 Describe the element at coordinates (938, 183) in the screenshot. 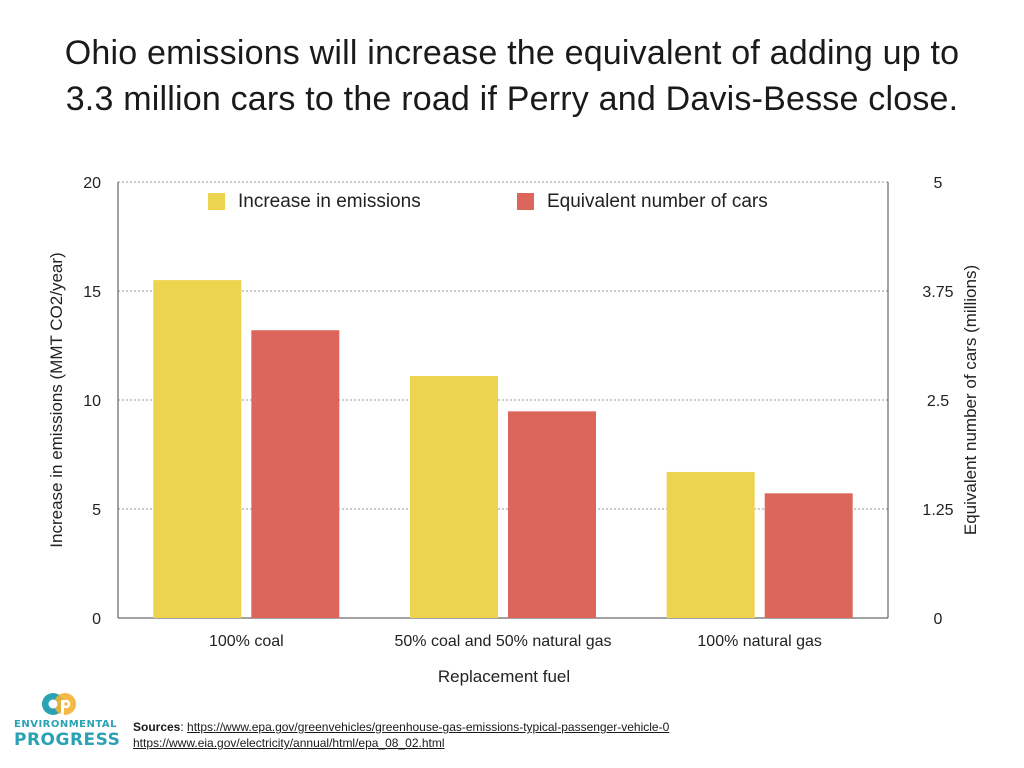

I see `y-right-tick-label: 5` at that location.